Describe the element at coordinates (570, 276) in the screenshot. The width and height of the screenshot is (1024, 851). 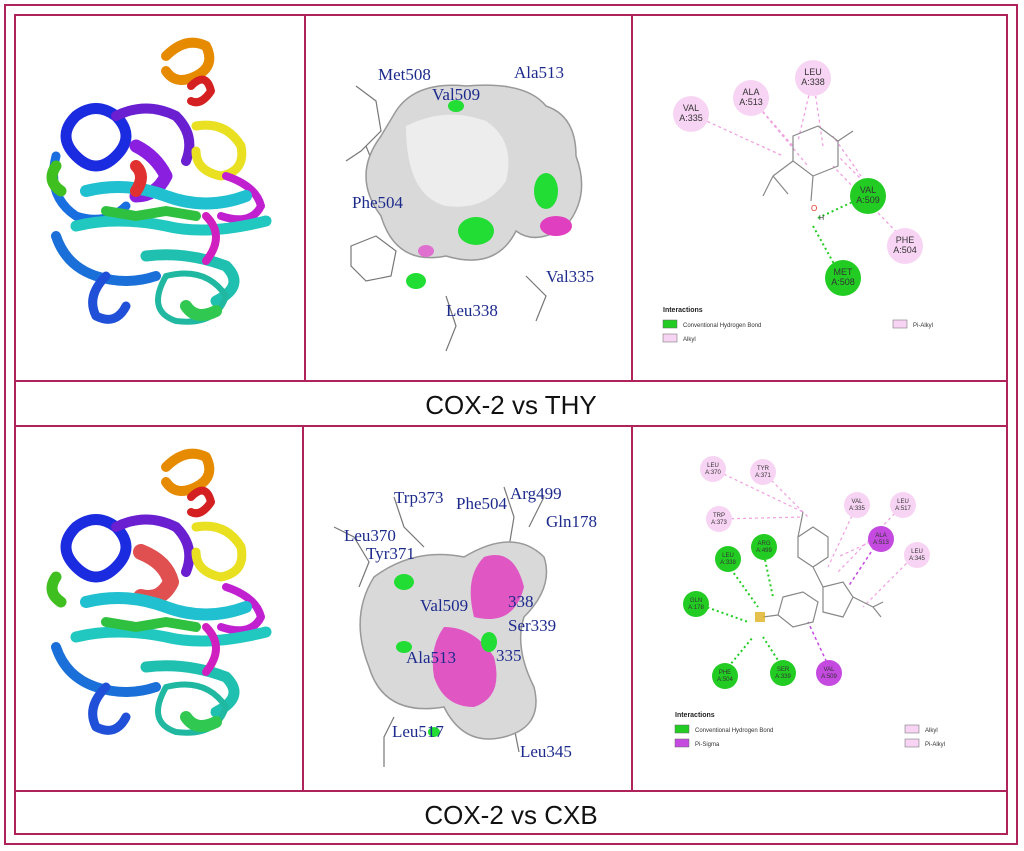
I see `pocket-label: Val335` at that location.